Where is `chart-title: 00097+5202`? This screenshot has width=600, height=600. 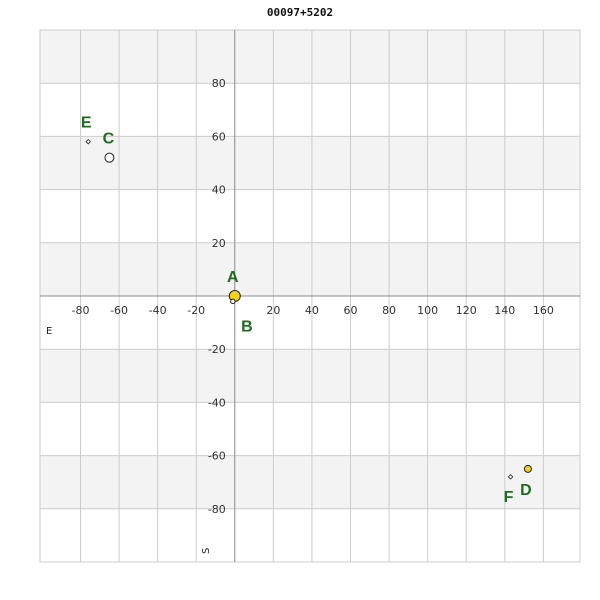 chart-title: 00097+5202 is located at coordinates (300, 12).